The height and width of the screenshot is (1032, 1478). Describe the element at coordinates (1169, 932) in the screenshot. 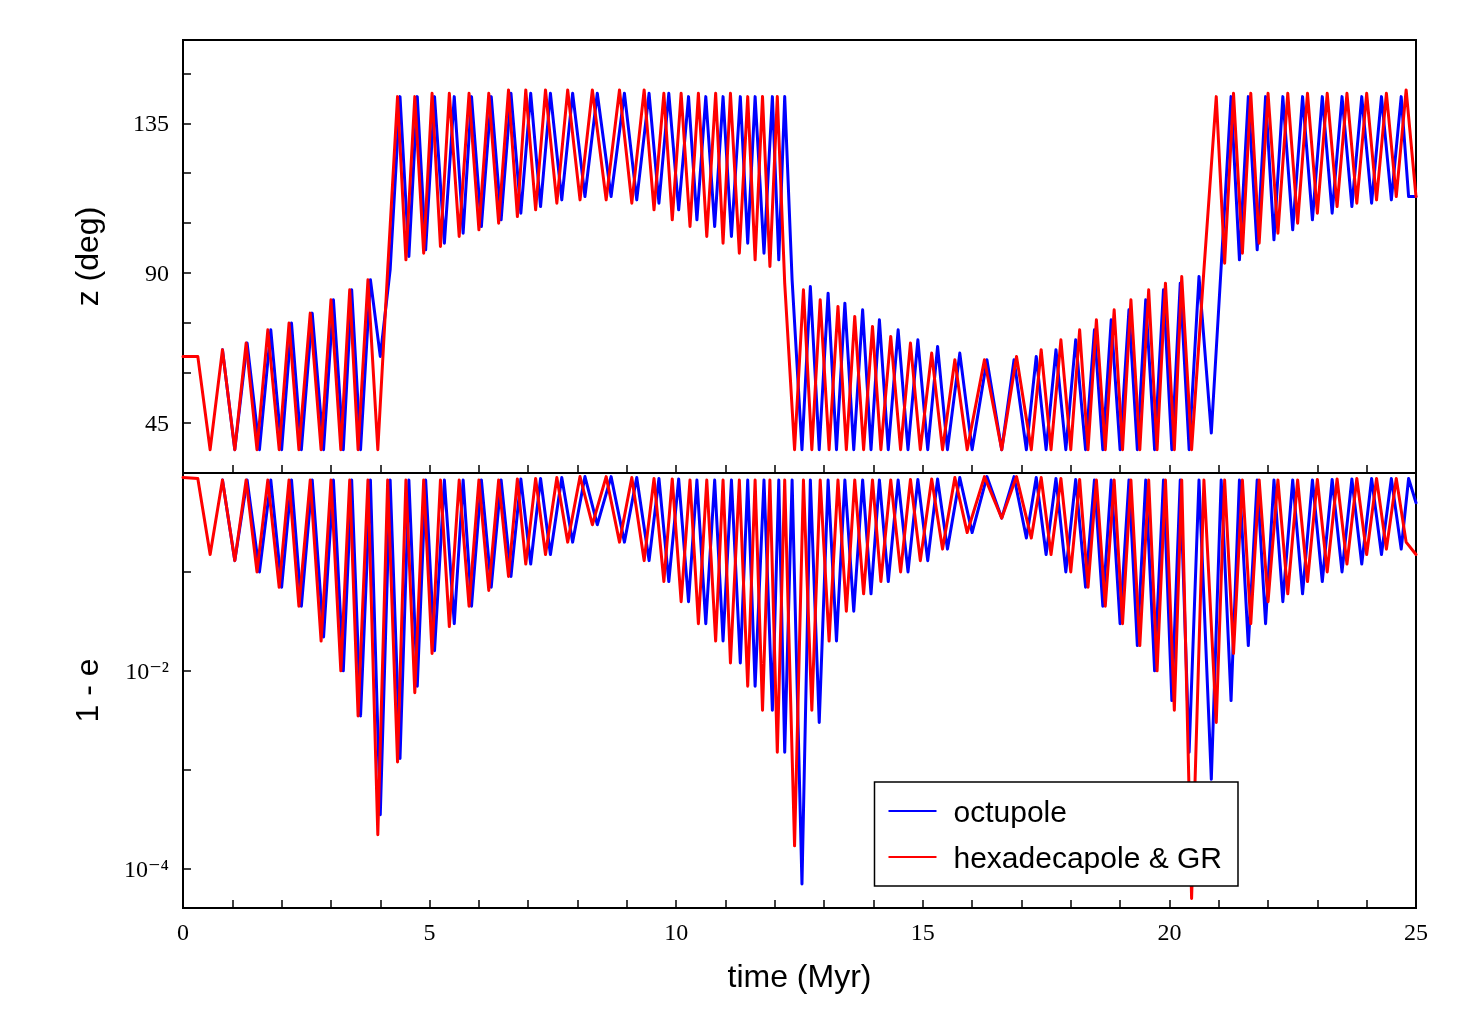

I see `x-tick-label: 20` at that location.